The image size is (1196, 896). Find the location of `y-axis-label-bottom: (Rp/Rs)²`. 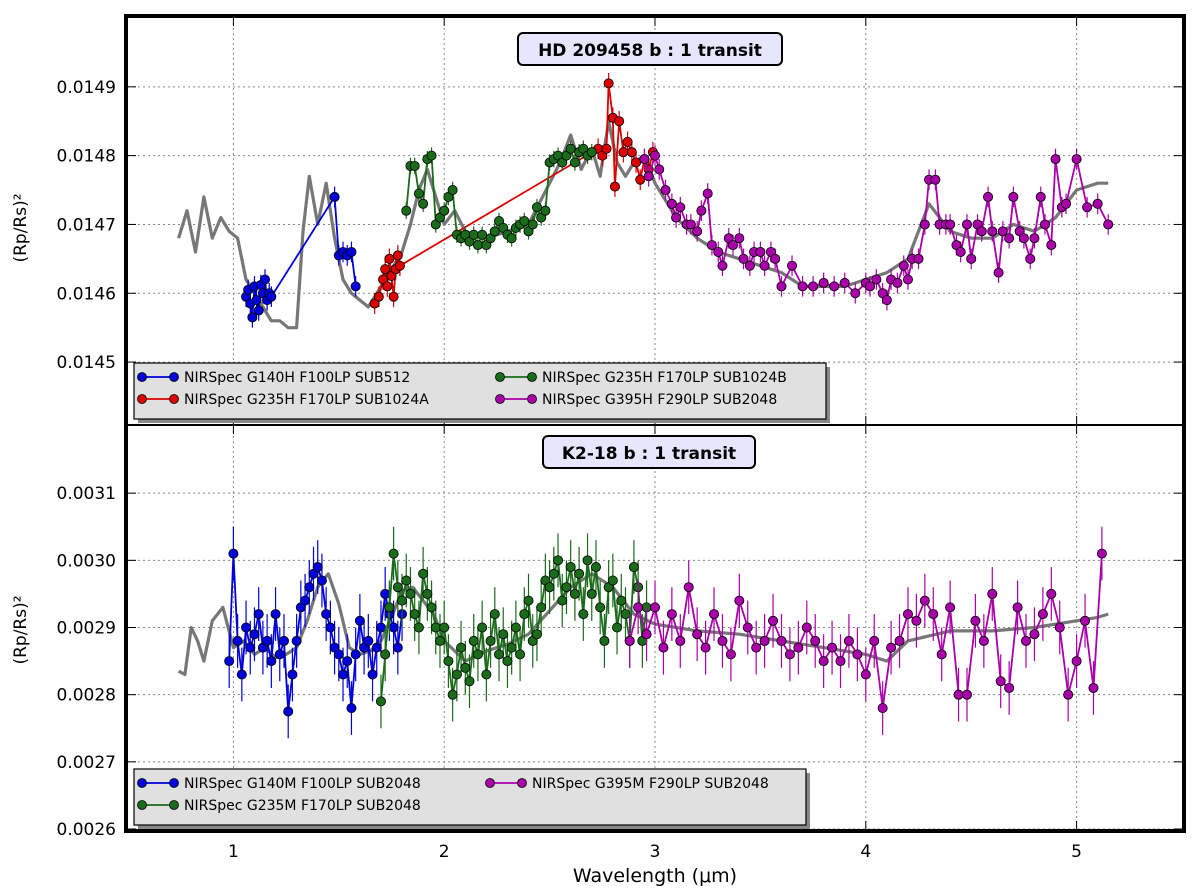

y-axis-label-bottom: (Rp/Rs)² is located at coordinates (21, 629).